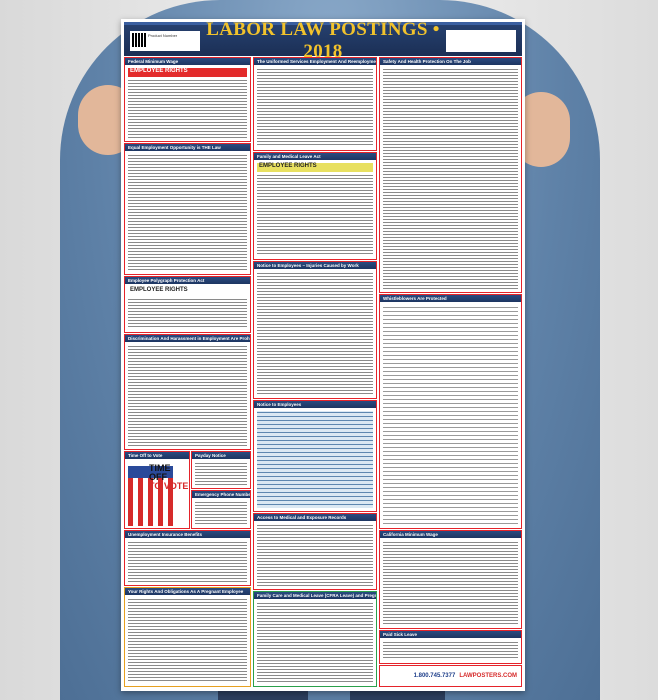 This screenshot has width=658, height=700. Describe the element at coordinates (450, 61) in the screenshot. I see `section-title: Safety And Health Protection On The Job` at that location.